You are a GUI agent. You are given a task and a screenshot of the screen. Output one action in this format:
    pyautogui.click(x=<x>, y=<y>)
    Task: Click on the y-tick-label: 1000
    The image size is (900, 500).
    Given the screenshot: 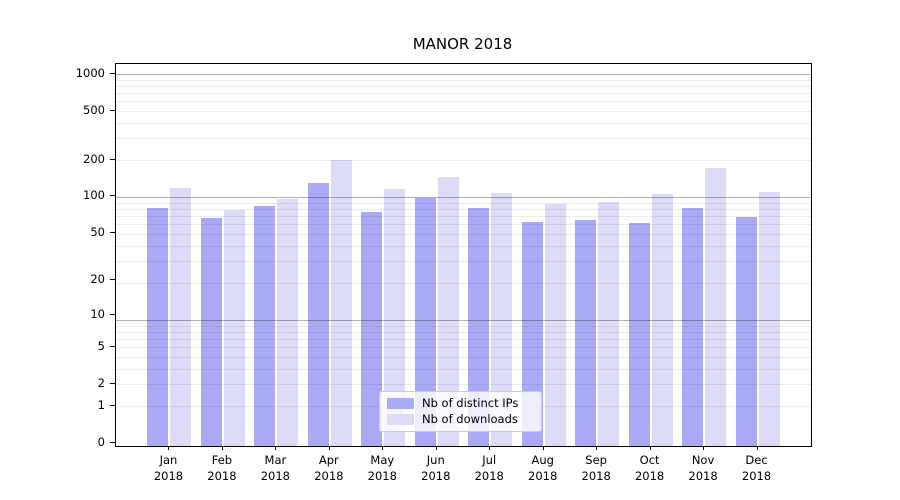 What is the action you would take?
    pyautogui.click(x=90, y=72)
    